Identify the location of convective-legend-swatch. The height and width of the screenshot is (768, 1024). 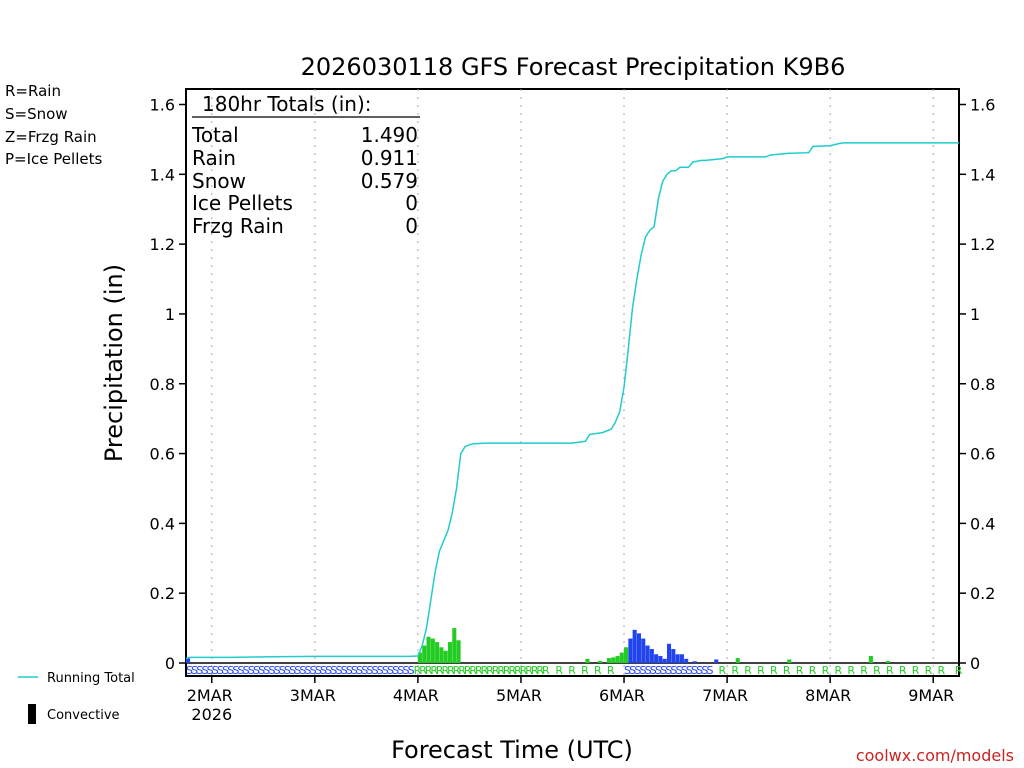
(32, 714).